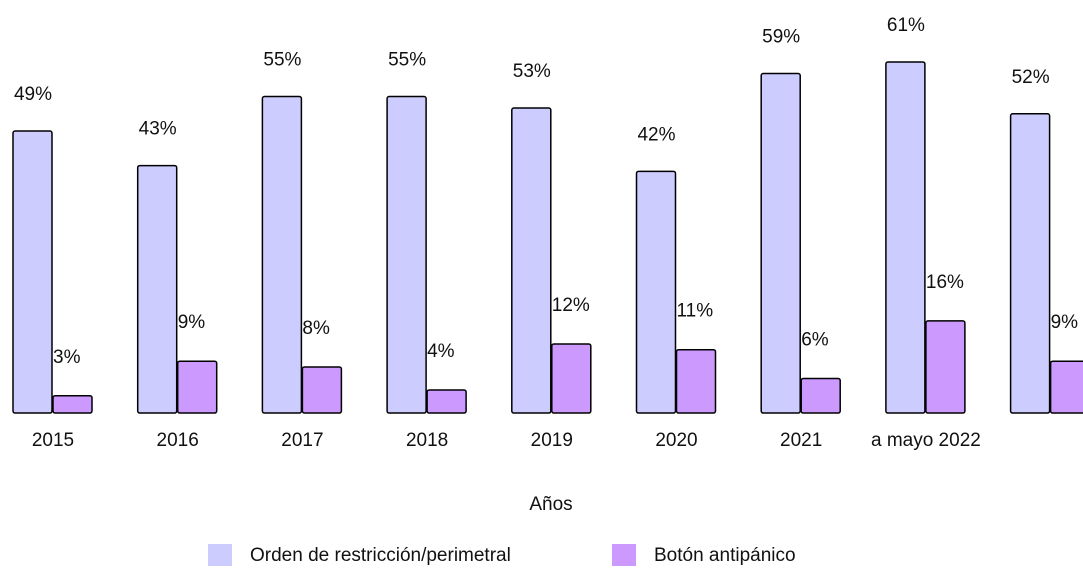 This screenshot has width=1083, height=569. Describe the element at coordinates (550, 504) in the screenshot. I see `x-axis-label: Años` at that location.